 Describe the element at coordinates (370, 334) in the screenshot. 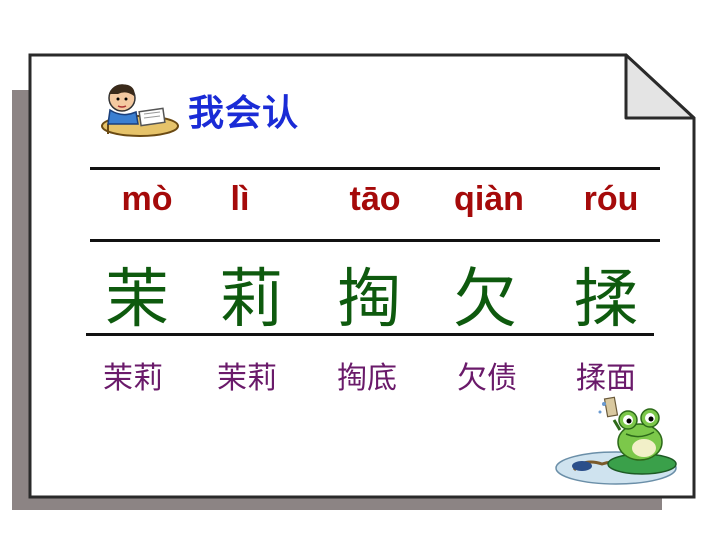

I see `divider-bottom` at that location.